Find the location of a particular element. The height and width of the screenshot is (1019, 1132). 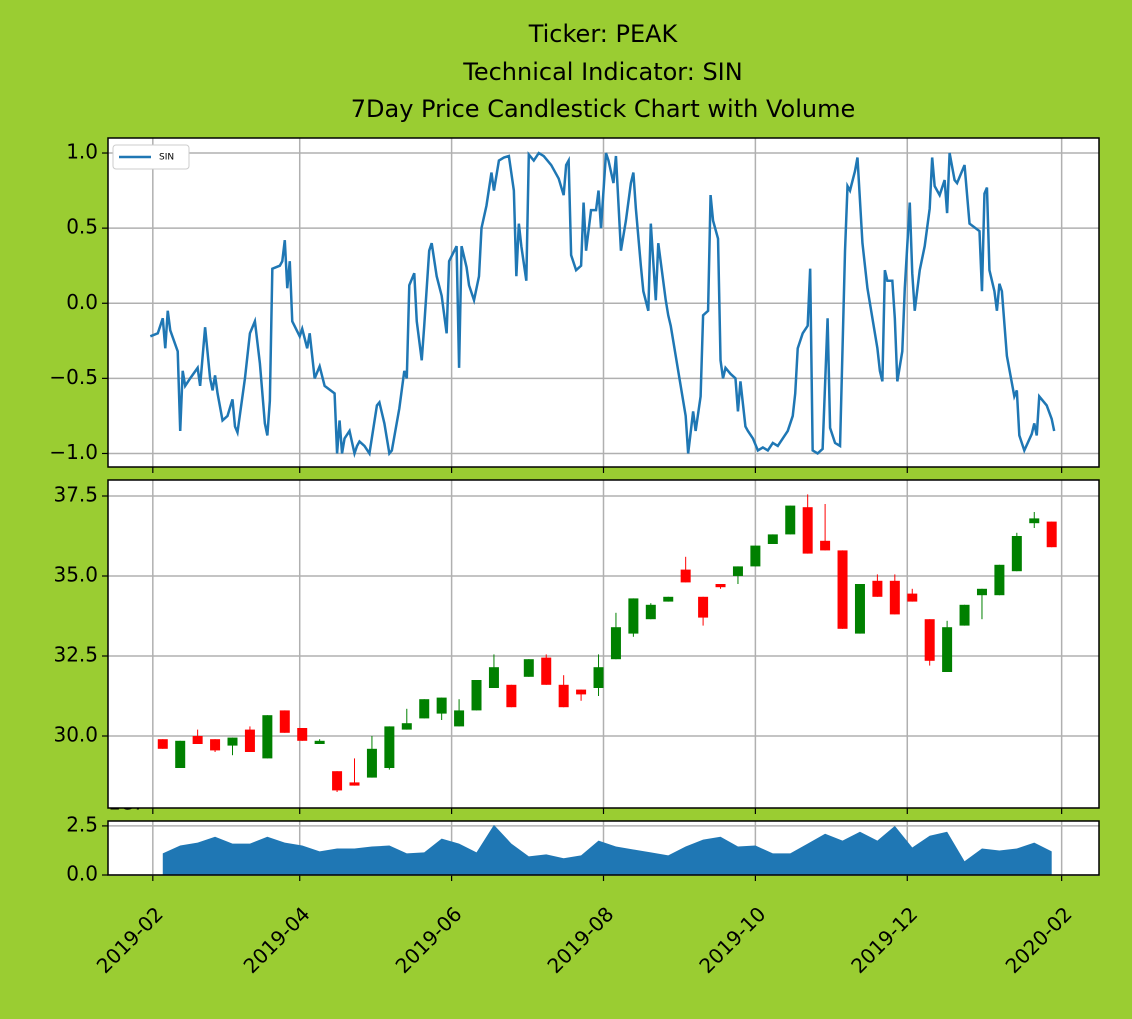

y-tick-label: 0.5 is located at coordinates (82, 227).